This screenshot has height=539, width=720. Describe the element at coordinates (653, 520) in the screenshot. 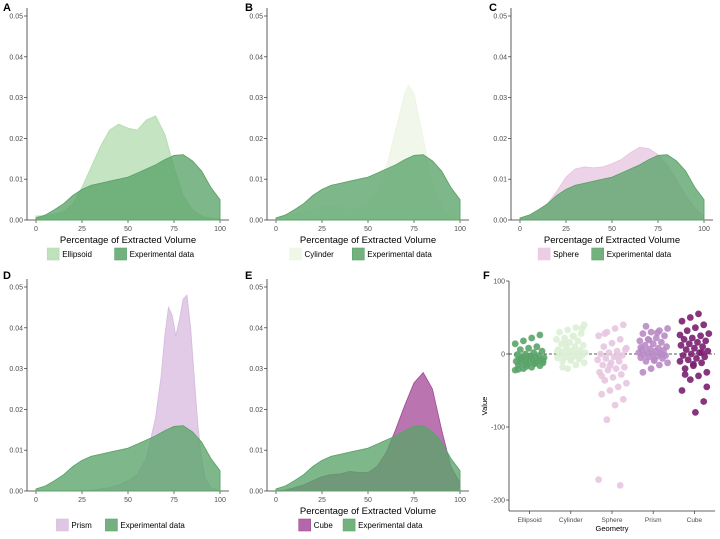

I see `x-tick-label: Prism` at that location.